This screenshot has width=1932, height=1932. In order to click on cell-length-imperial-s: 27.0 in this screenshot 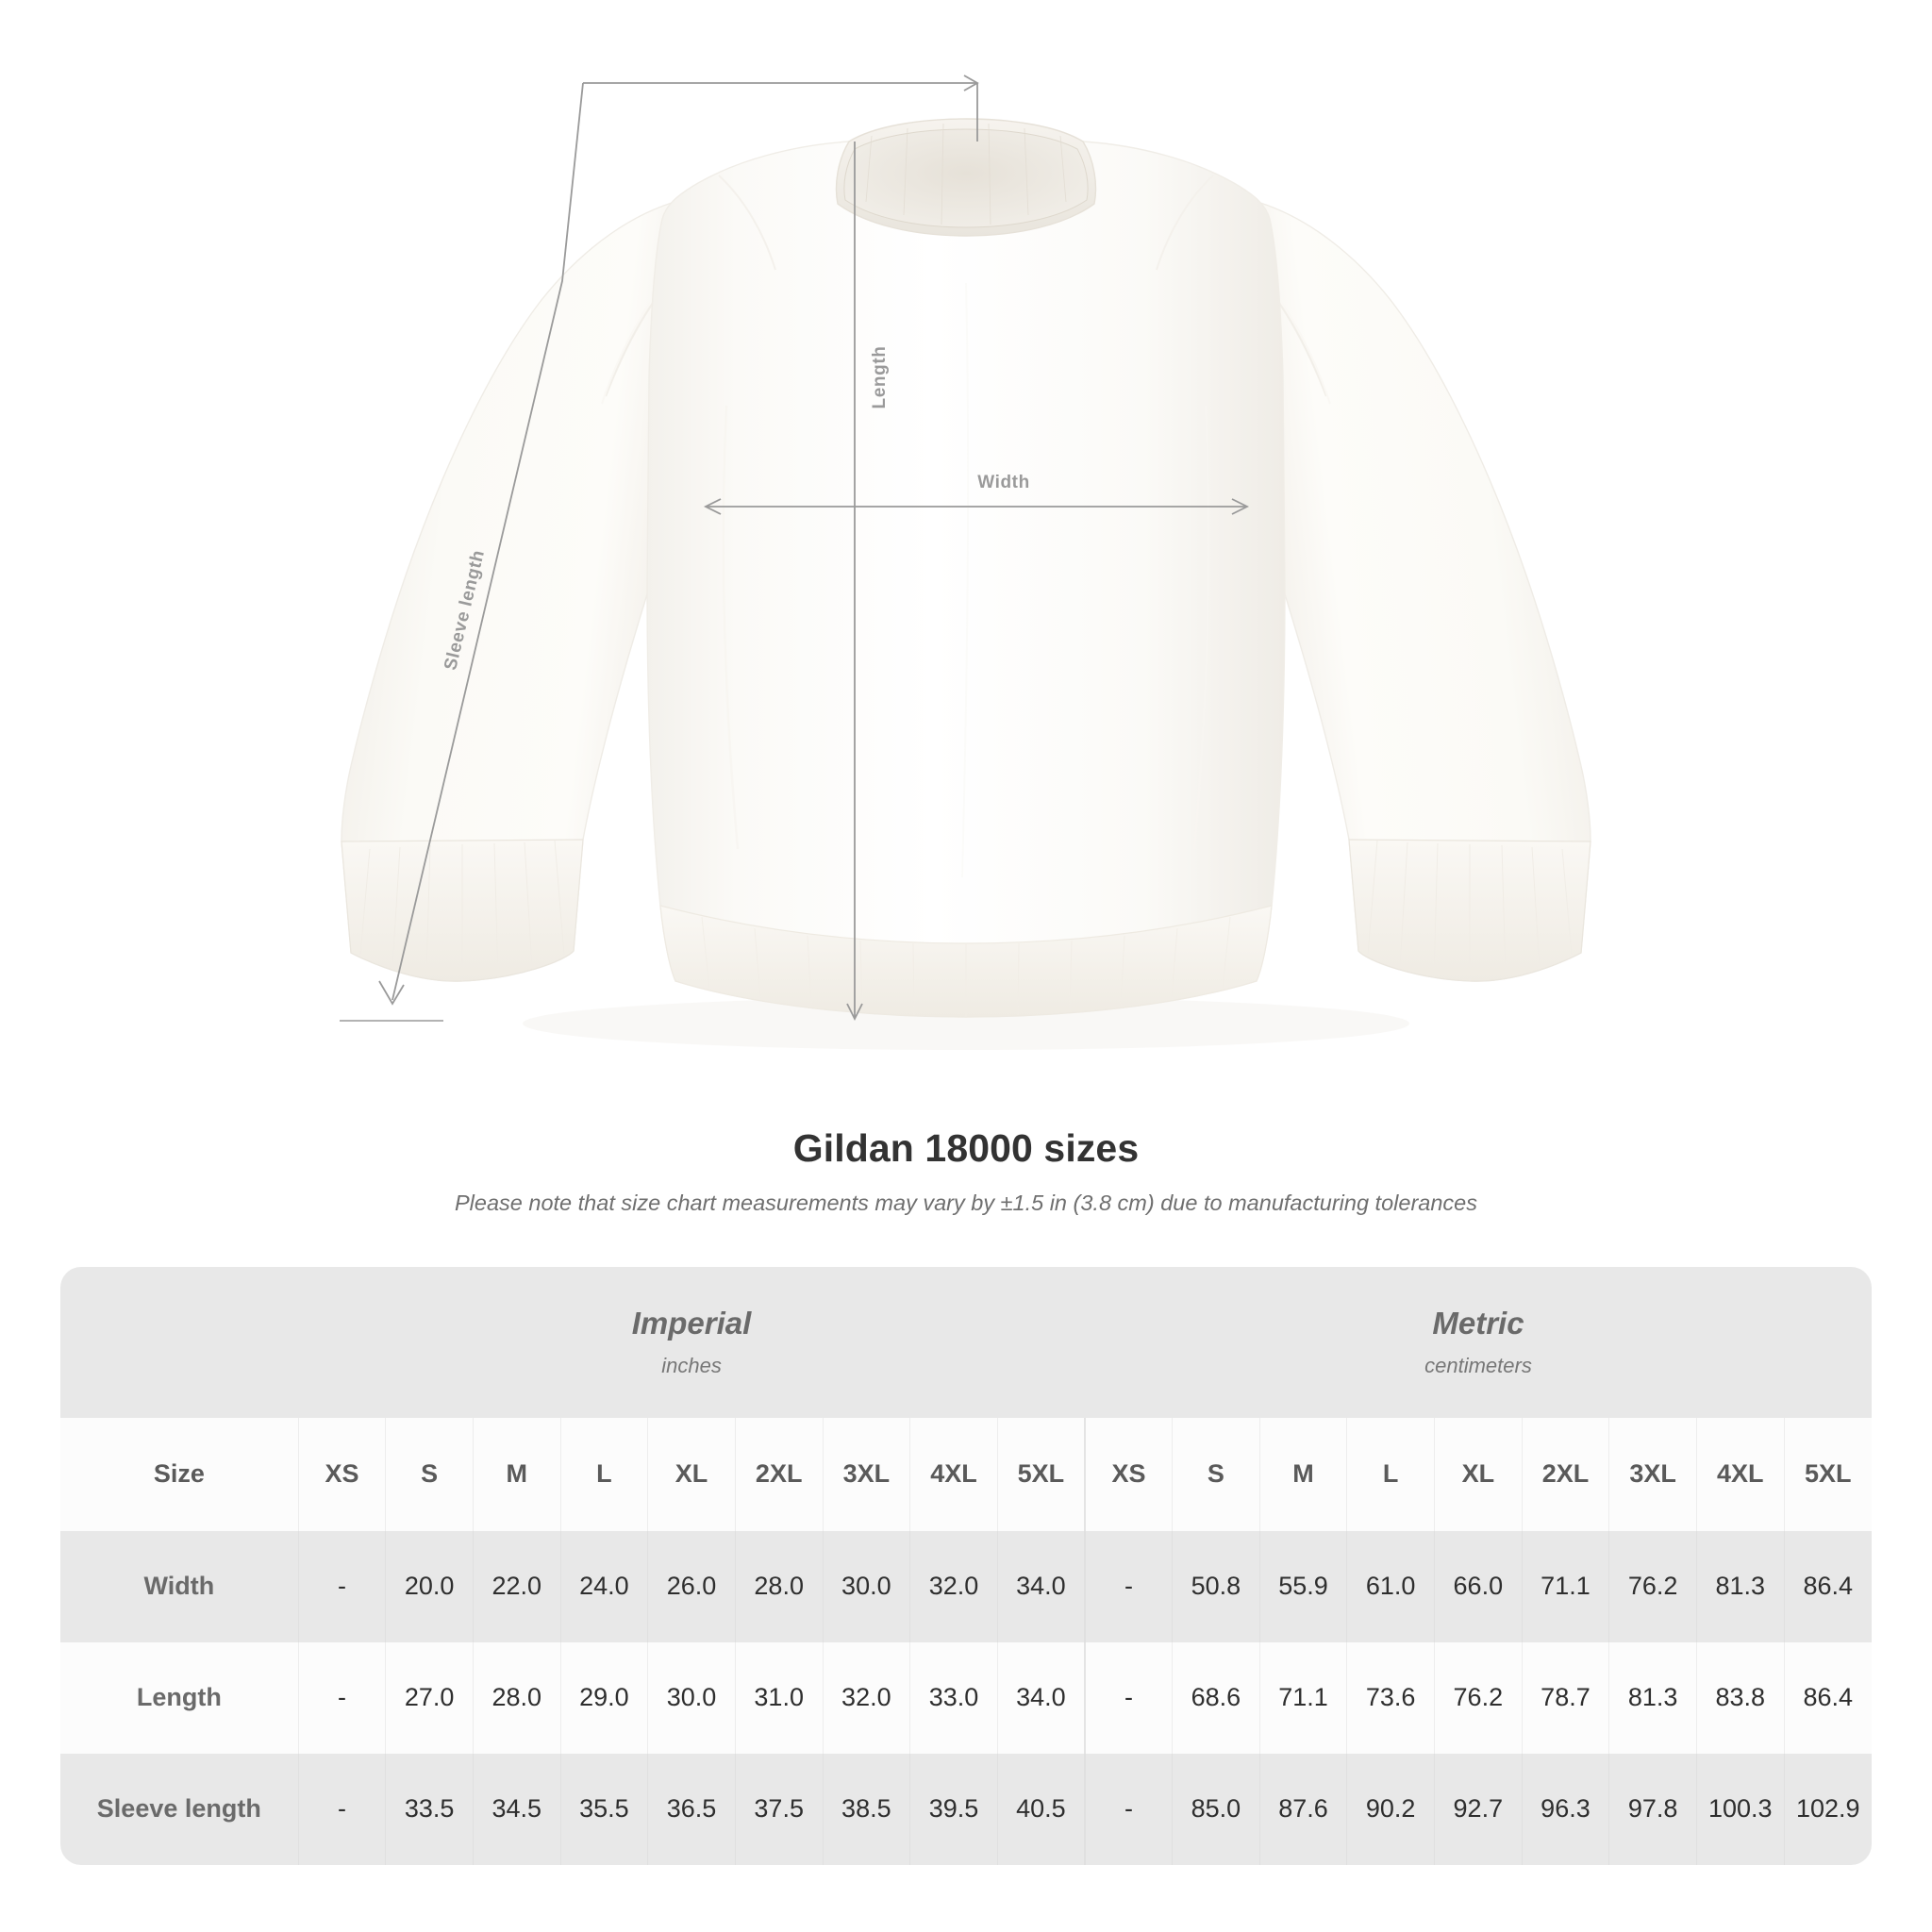, I will do `click(429, 1697)`.